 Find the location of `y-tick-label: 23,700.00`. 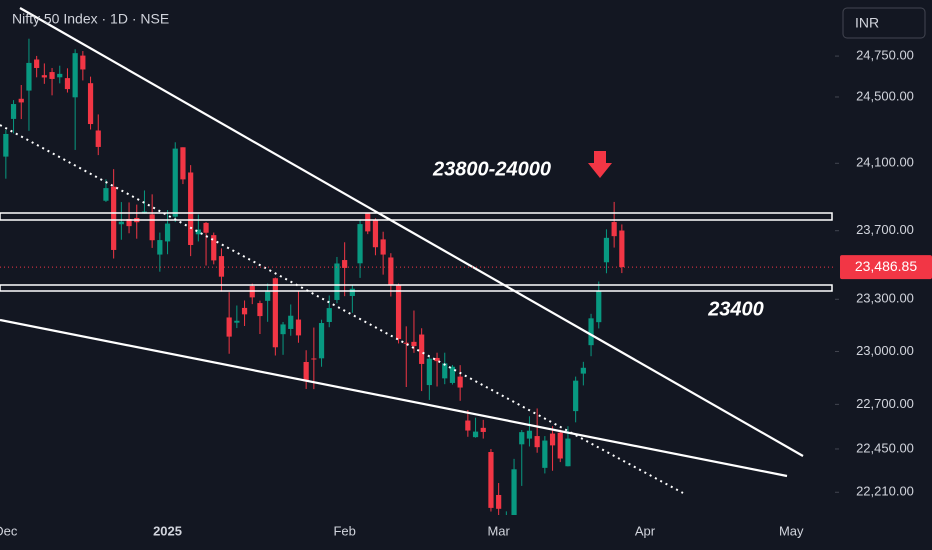

y-tick-label: 23,700.00 is located at coordinates (885, 229).